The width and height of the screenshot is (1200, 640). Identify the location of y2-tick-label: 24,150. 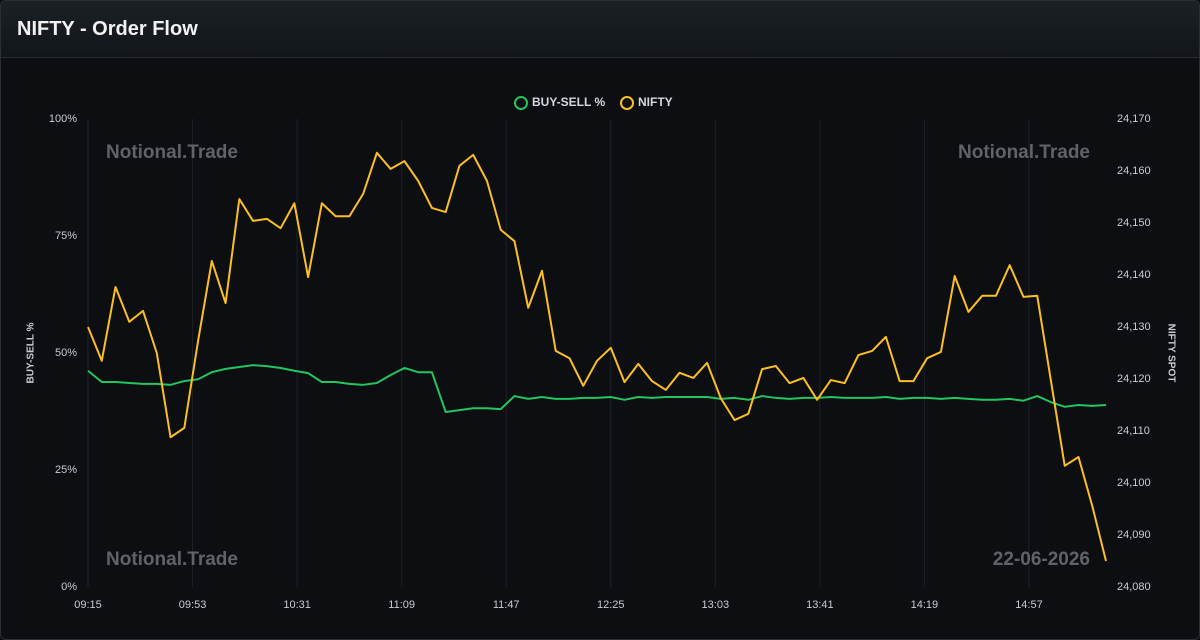
(1134, 223).